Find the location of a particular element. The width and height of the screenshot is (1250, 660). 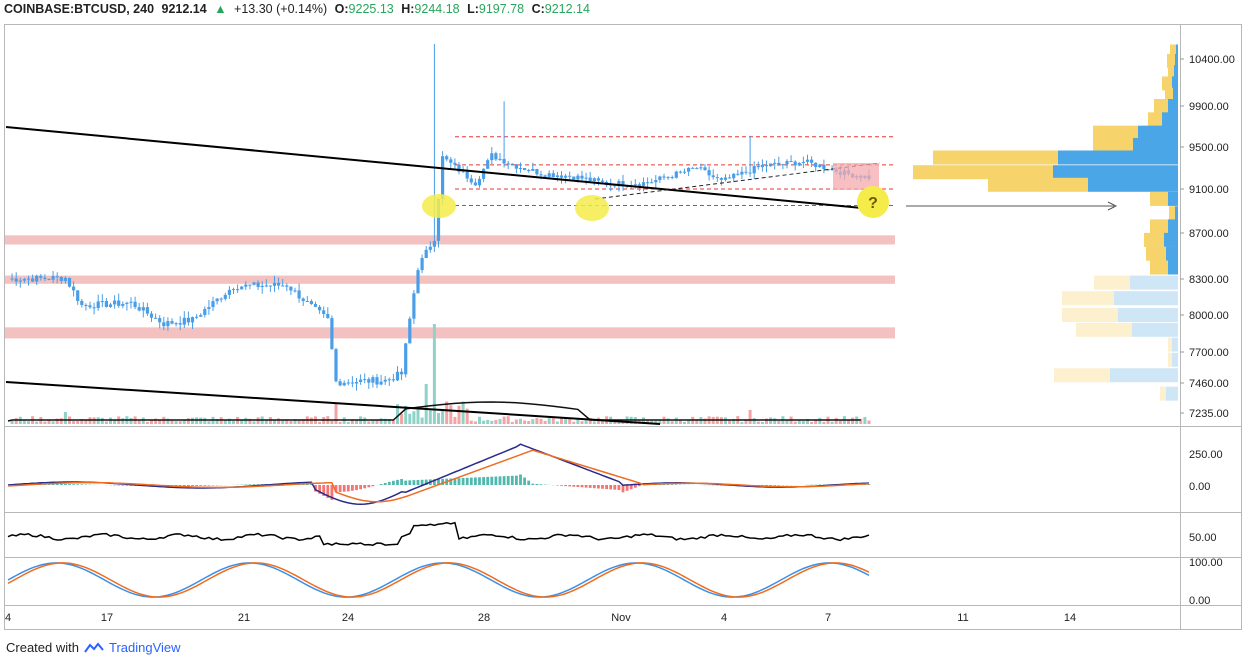

highlight-box is located at coordinates (856, 176).